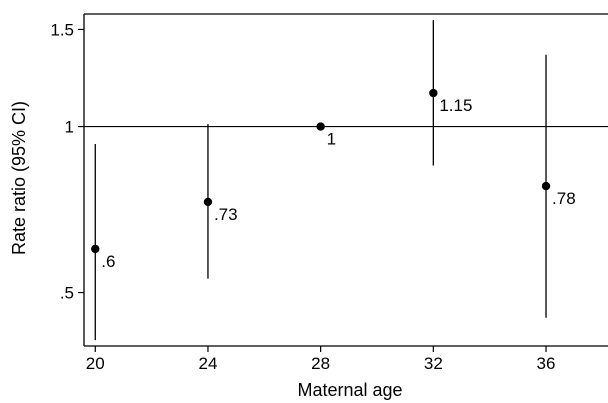 Image resolution: width=608 pixels, height=403 pixels. Describe the element at coordinates (108, 261) in the screenshot. I see `data-label: .6` at that location.